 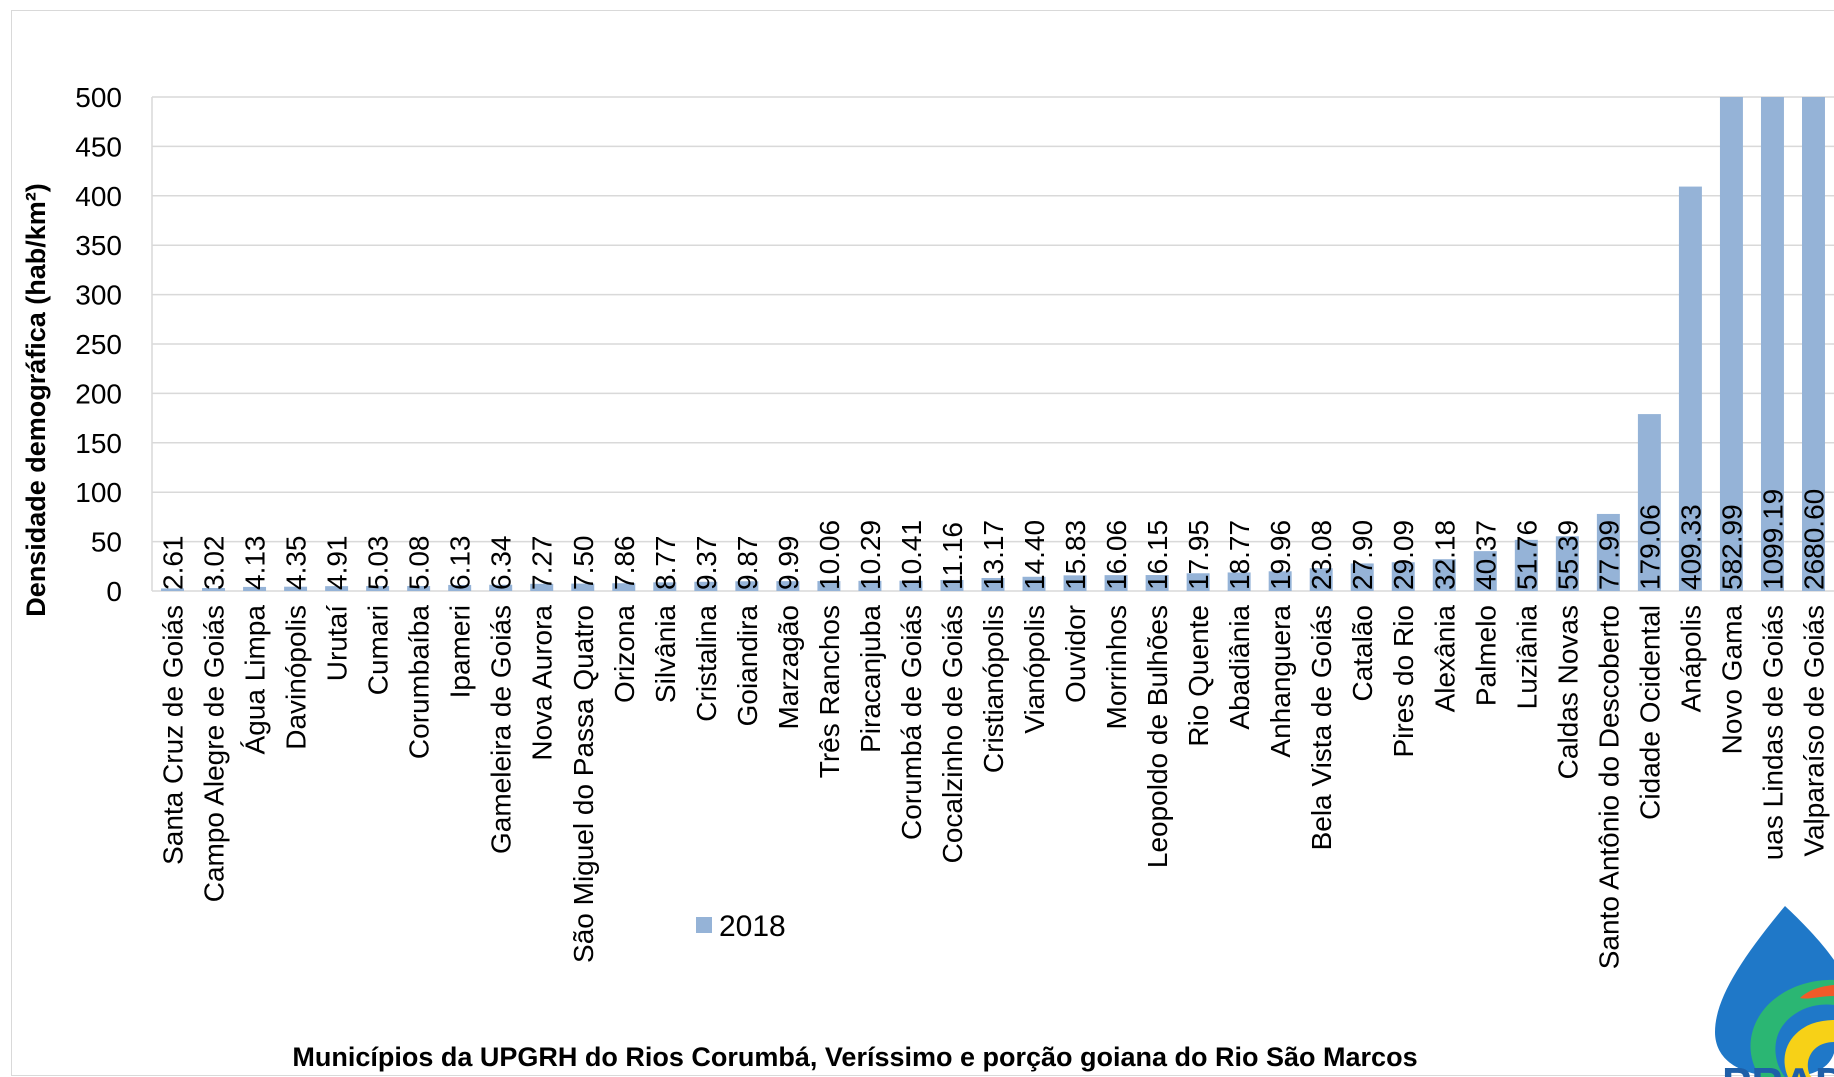 I want to click on x-category-label: Goiandira, so click(x=747, y=666).